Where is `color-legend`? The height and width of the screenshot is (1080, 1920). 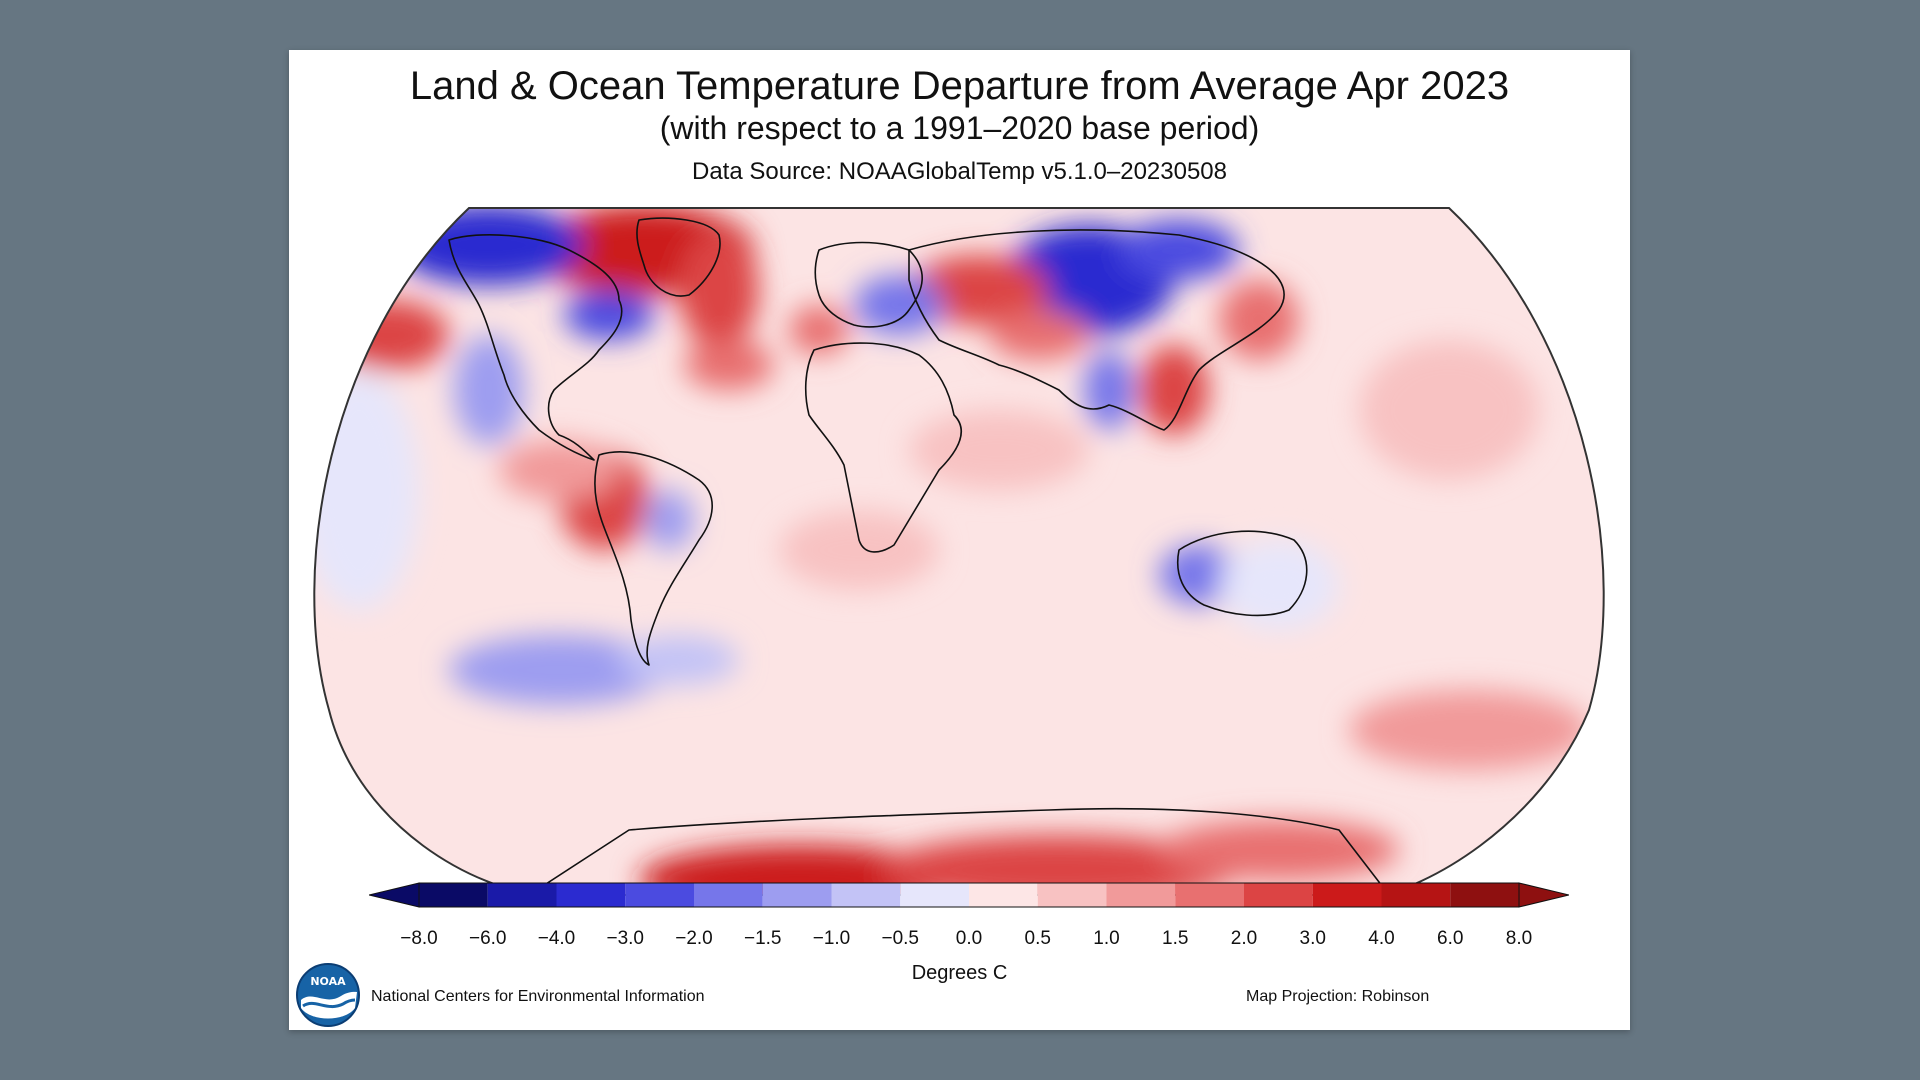 color-legend is located at coordinates (969, 895).